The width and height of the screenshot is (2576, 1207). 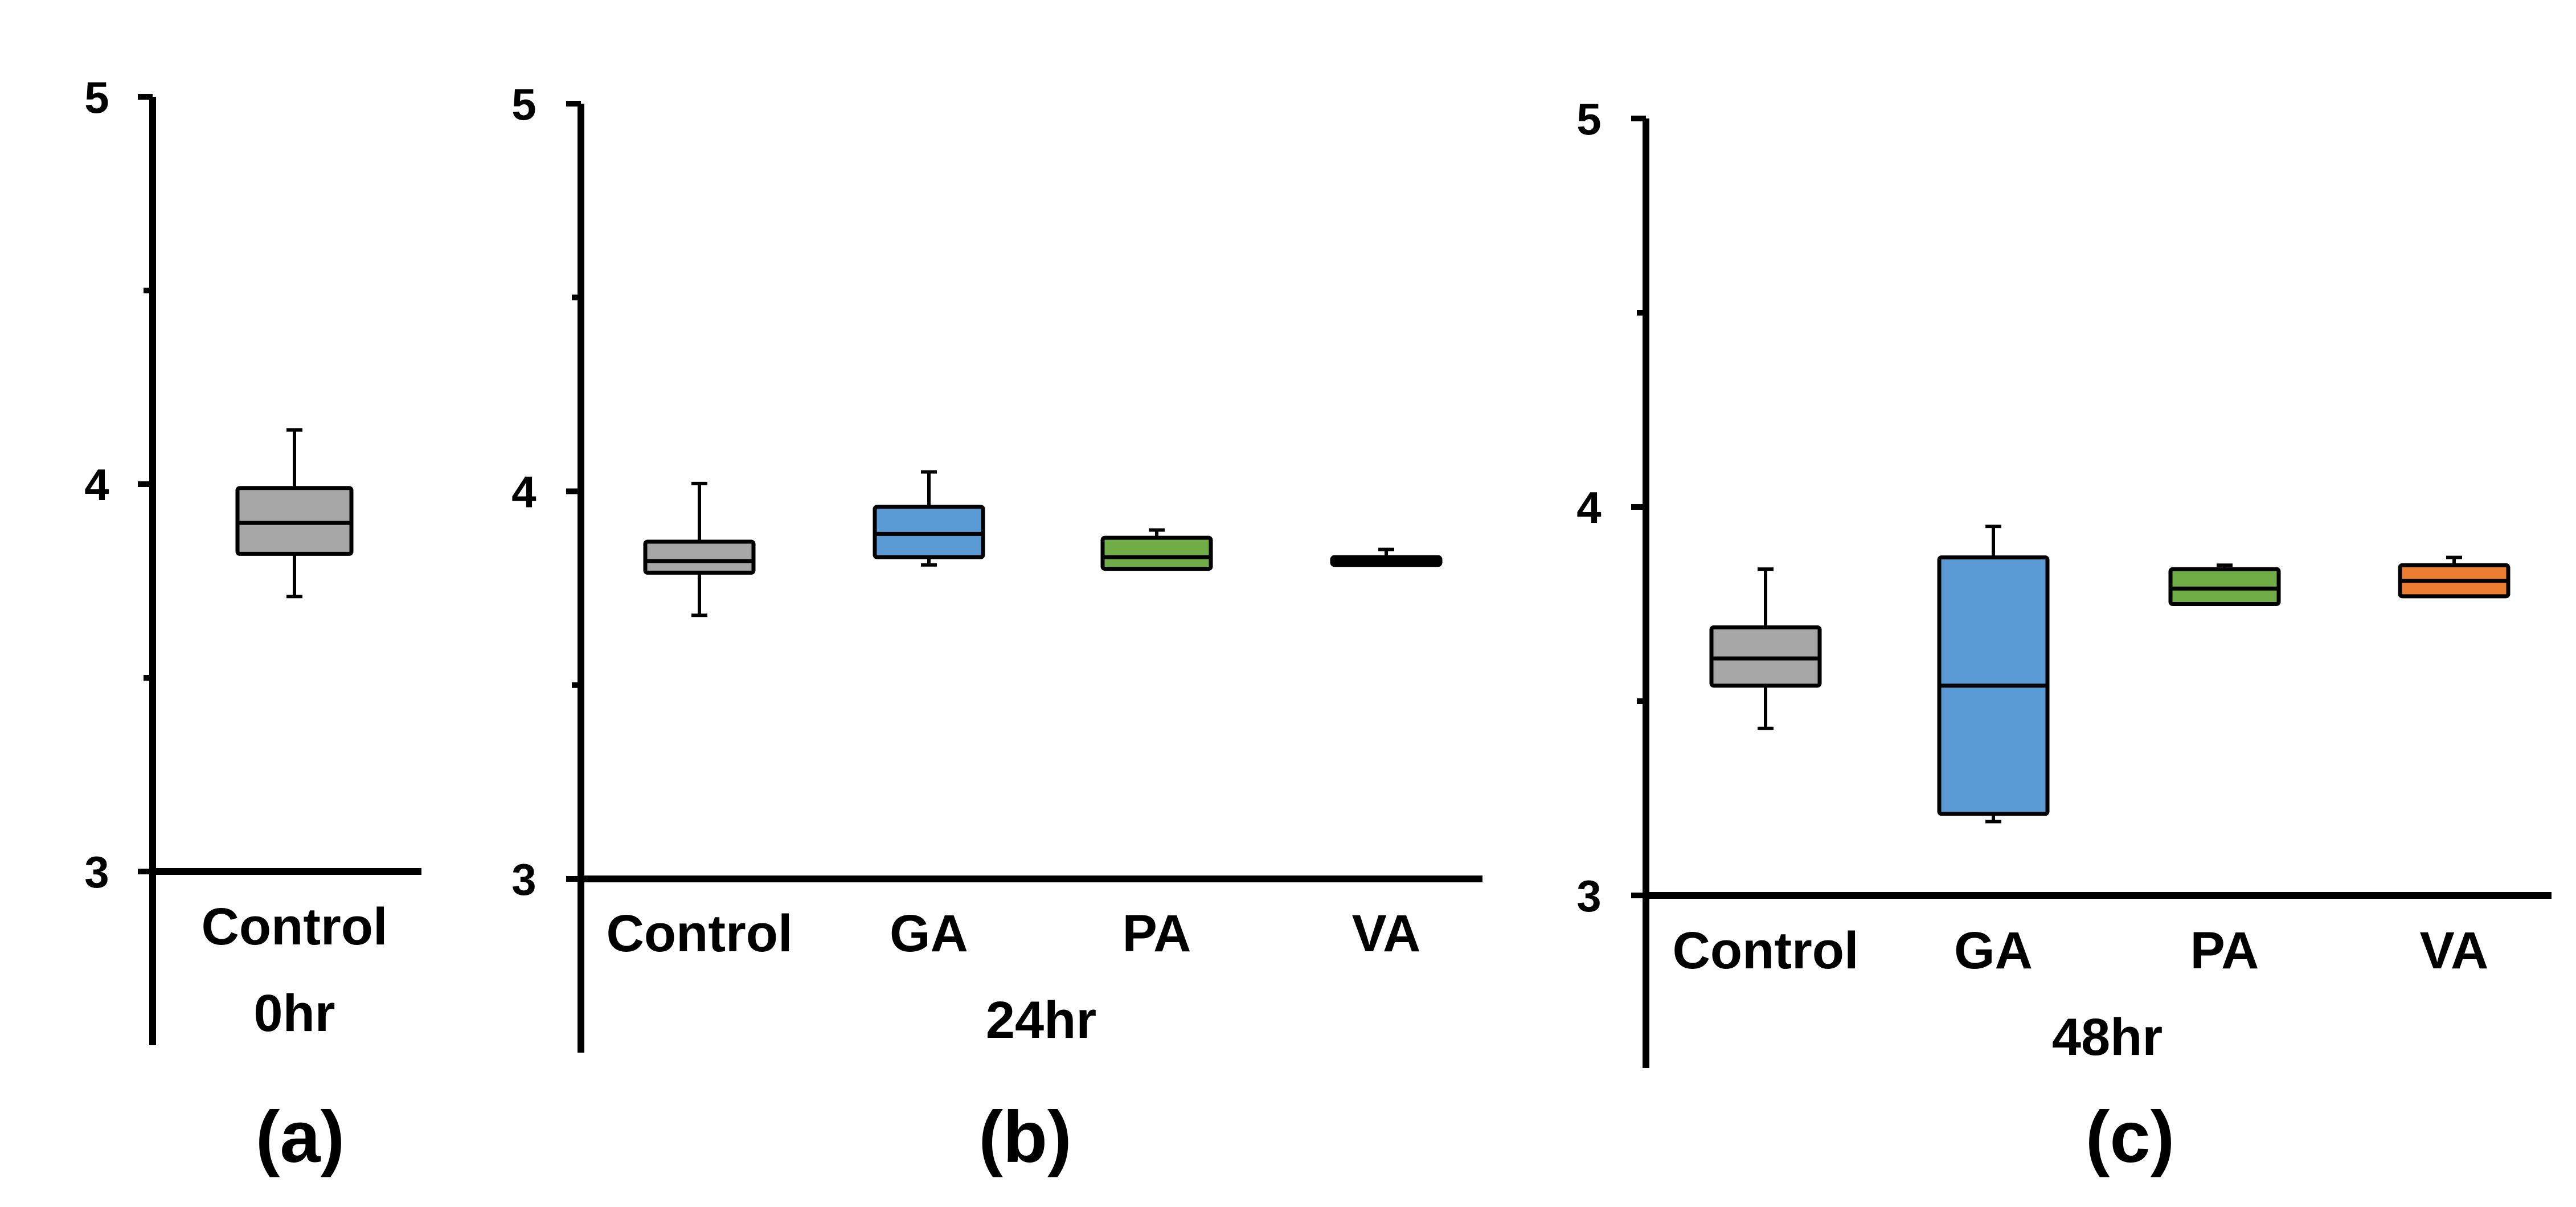 I want to click on panel-a: 3 4 5 Control 0hr (a), so click(x=252, y=625).